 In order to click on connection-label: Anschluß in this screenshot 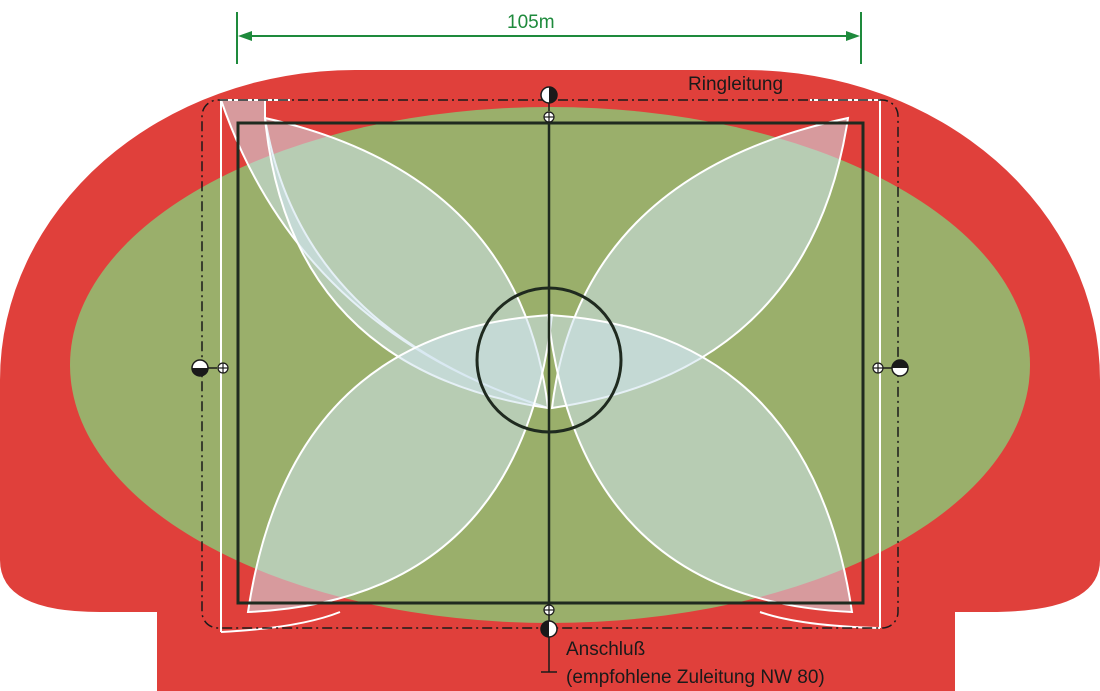, I will do `click(605, 649)`.